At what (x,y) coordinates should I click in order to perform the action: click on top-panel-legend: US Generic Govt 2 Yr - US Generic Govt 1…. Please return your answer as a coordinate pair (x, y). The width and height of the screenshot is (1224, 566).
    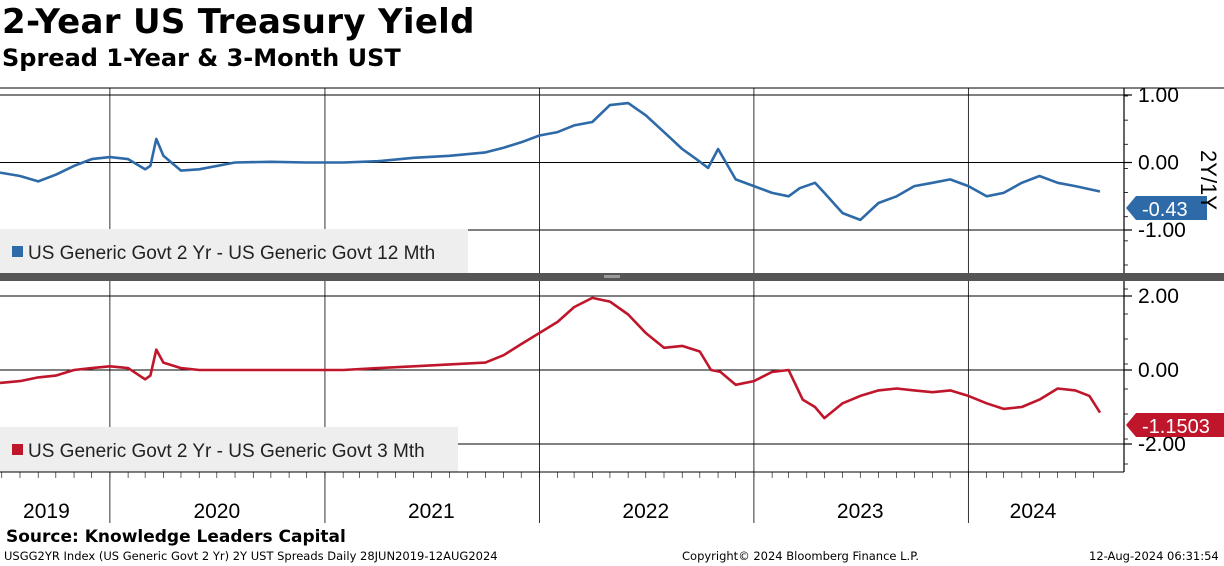
    Looking at the image, I should click on (234, 251).